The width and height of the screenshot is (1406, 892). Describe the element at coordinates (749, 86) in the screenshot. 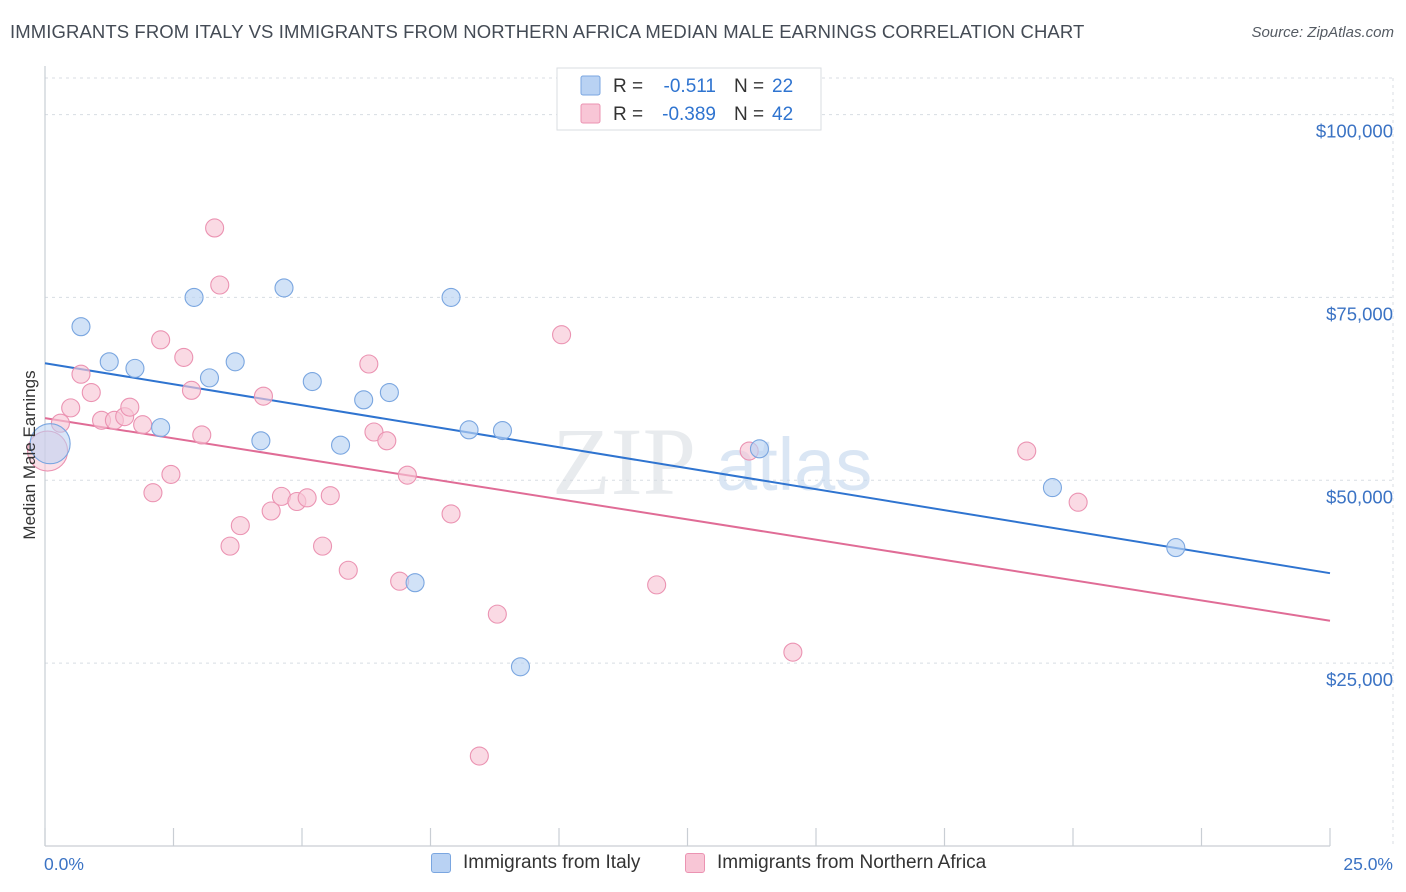

I see `legend-n-label-italy: N =` at that location.